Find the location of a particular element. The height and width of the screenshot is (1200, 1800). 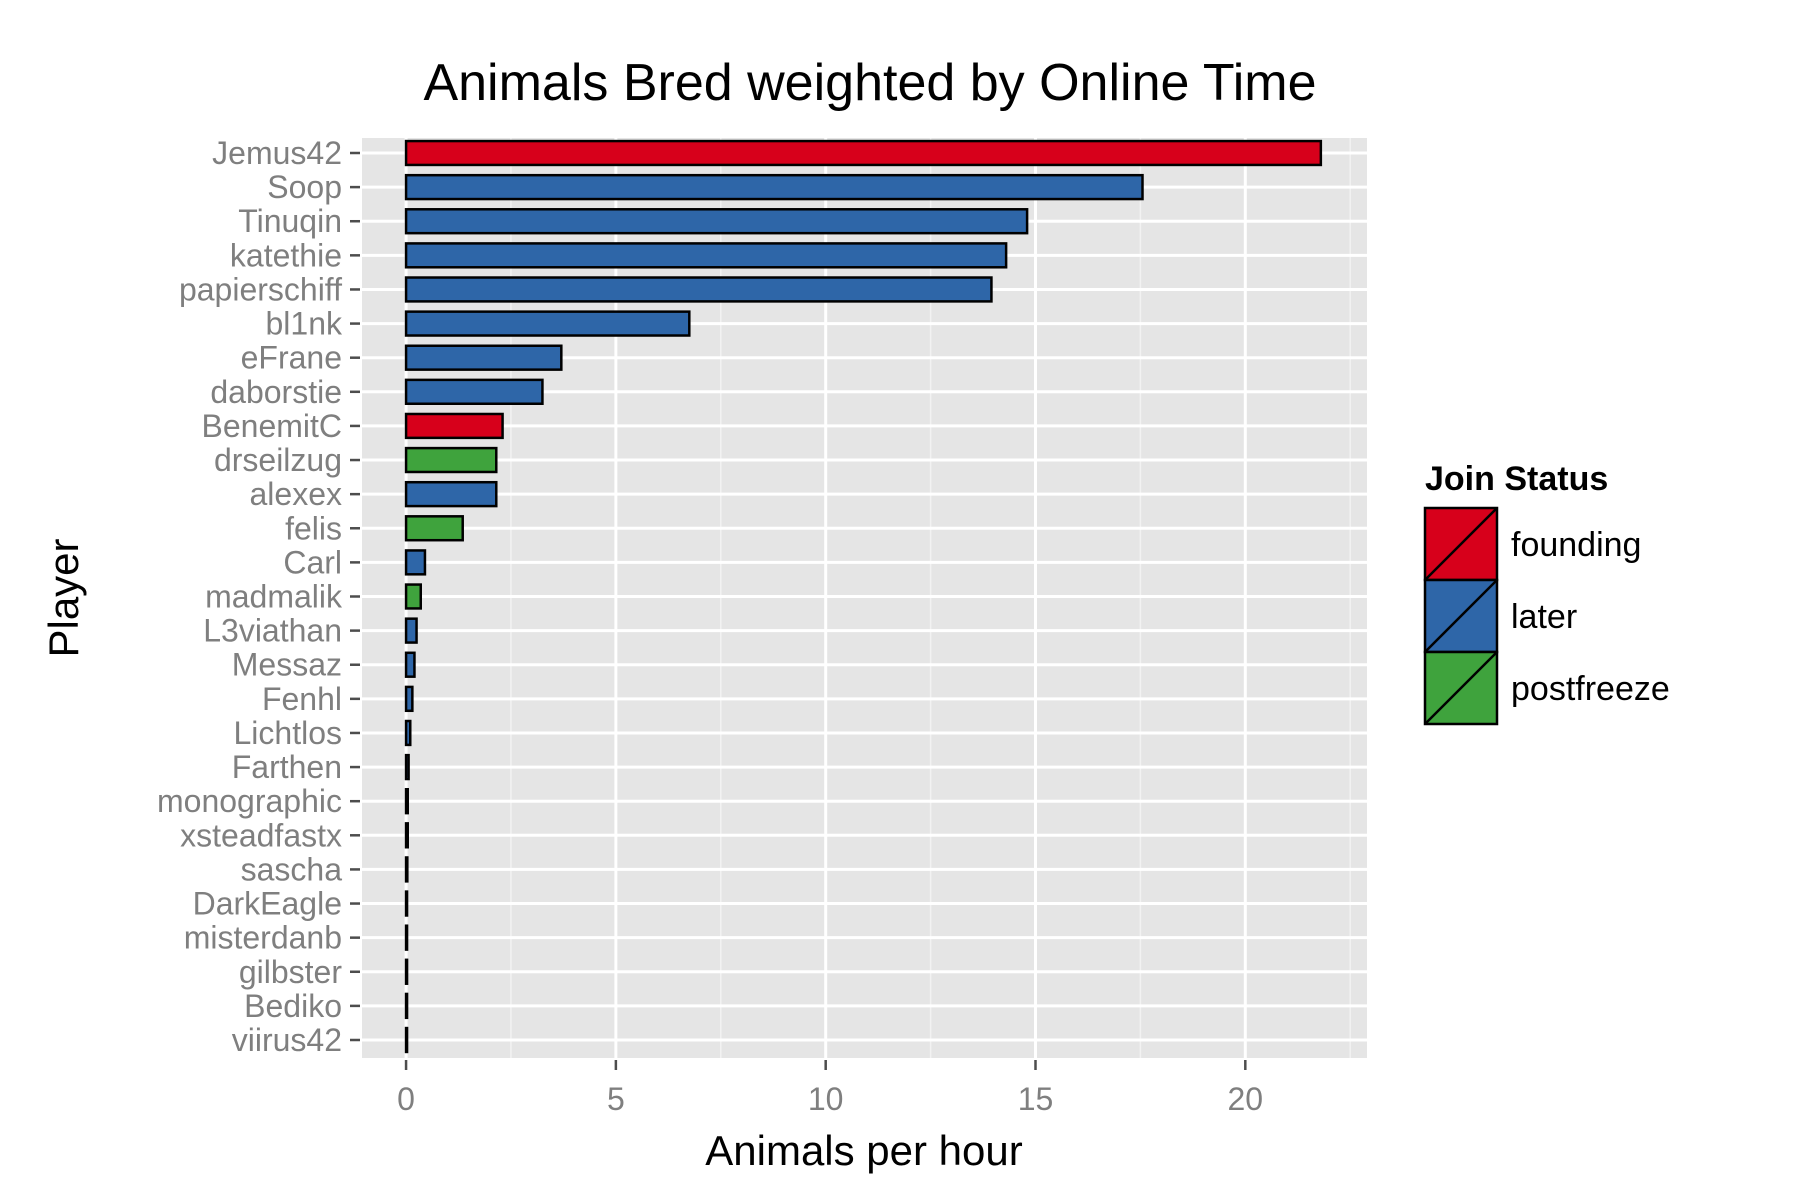

y-tick-label: L3viathan is located at coordinates (272, 631).